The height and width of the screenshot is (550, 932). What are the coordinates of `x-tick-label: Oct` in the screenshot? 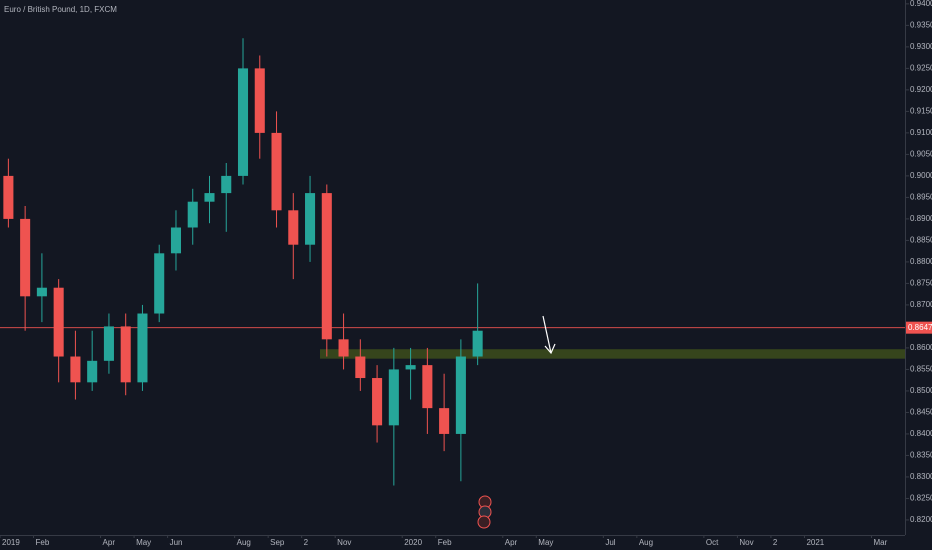 It's located at (712, 542).